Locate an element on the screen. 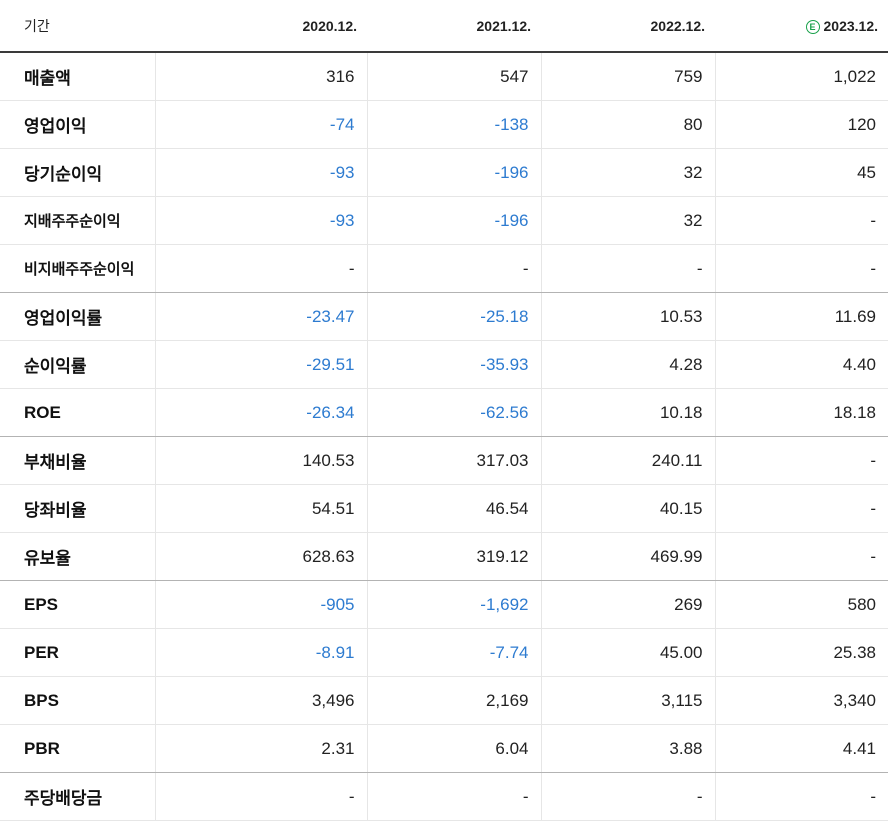 This screenshot has height=831, width=888. table-row: 지배주주순이익 -93 -196 32- is located at coordinates (444, 220).